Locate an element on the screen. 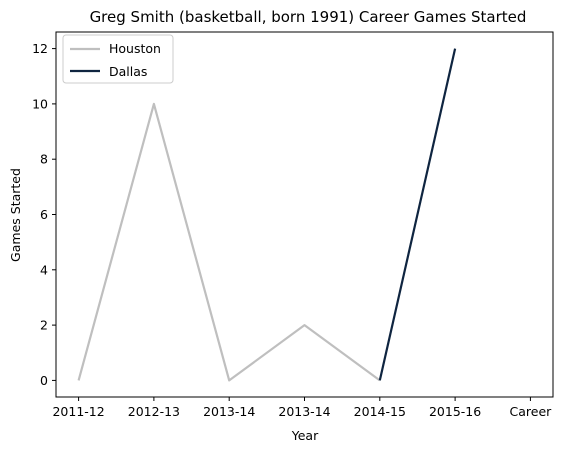 Image resolution: width=566 pixels, height=453 pixels. y-tick-label: 10 is located at coordinates (40, 103).